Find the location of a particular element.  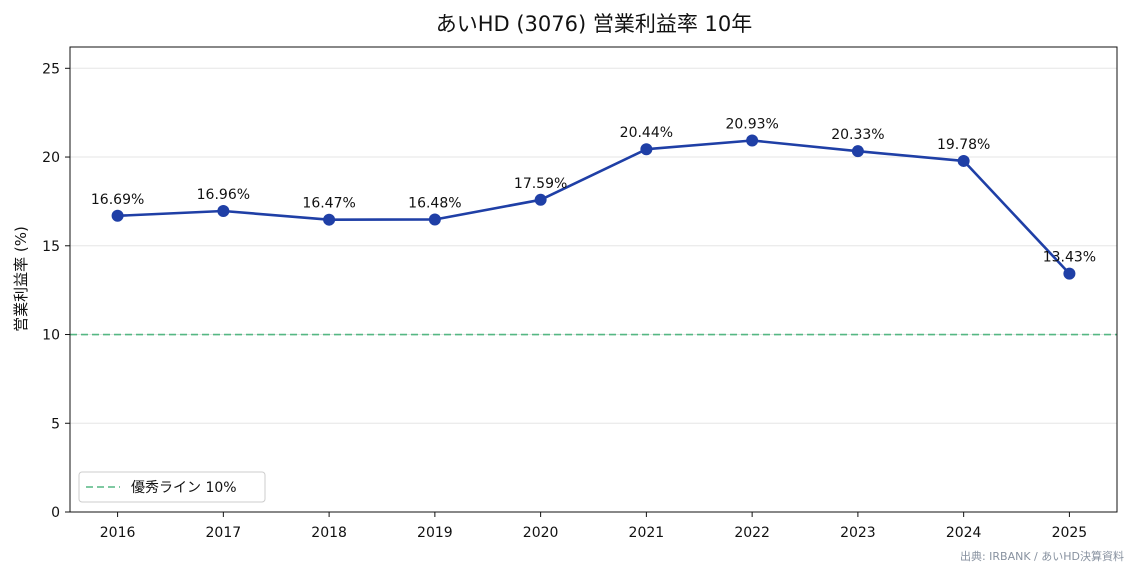

x-tick-label: 2023 is located at coordinates (858, 533).